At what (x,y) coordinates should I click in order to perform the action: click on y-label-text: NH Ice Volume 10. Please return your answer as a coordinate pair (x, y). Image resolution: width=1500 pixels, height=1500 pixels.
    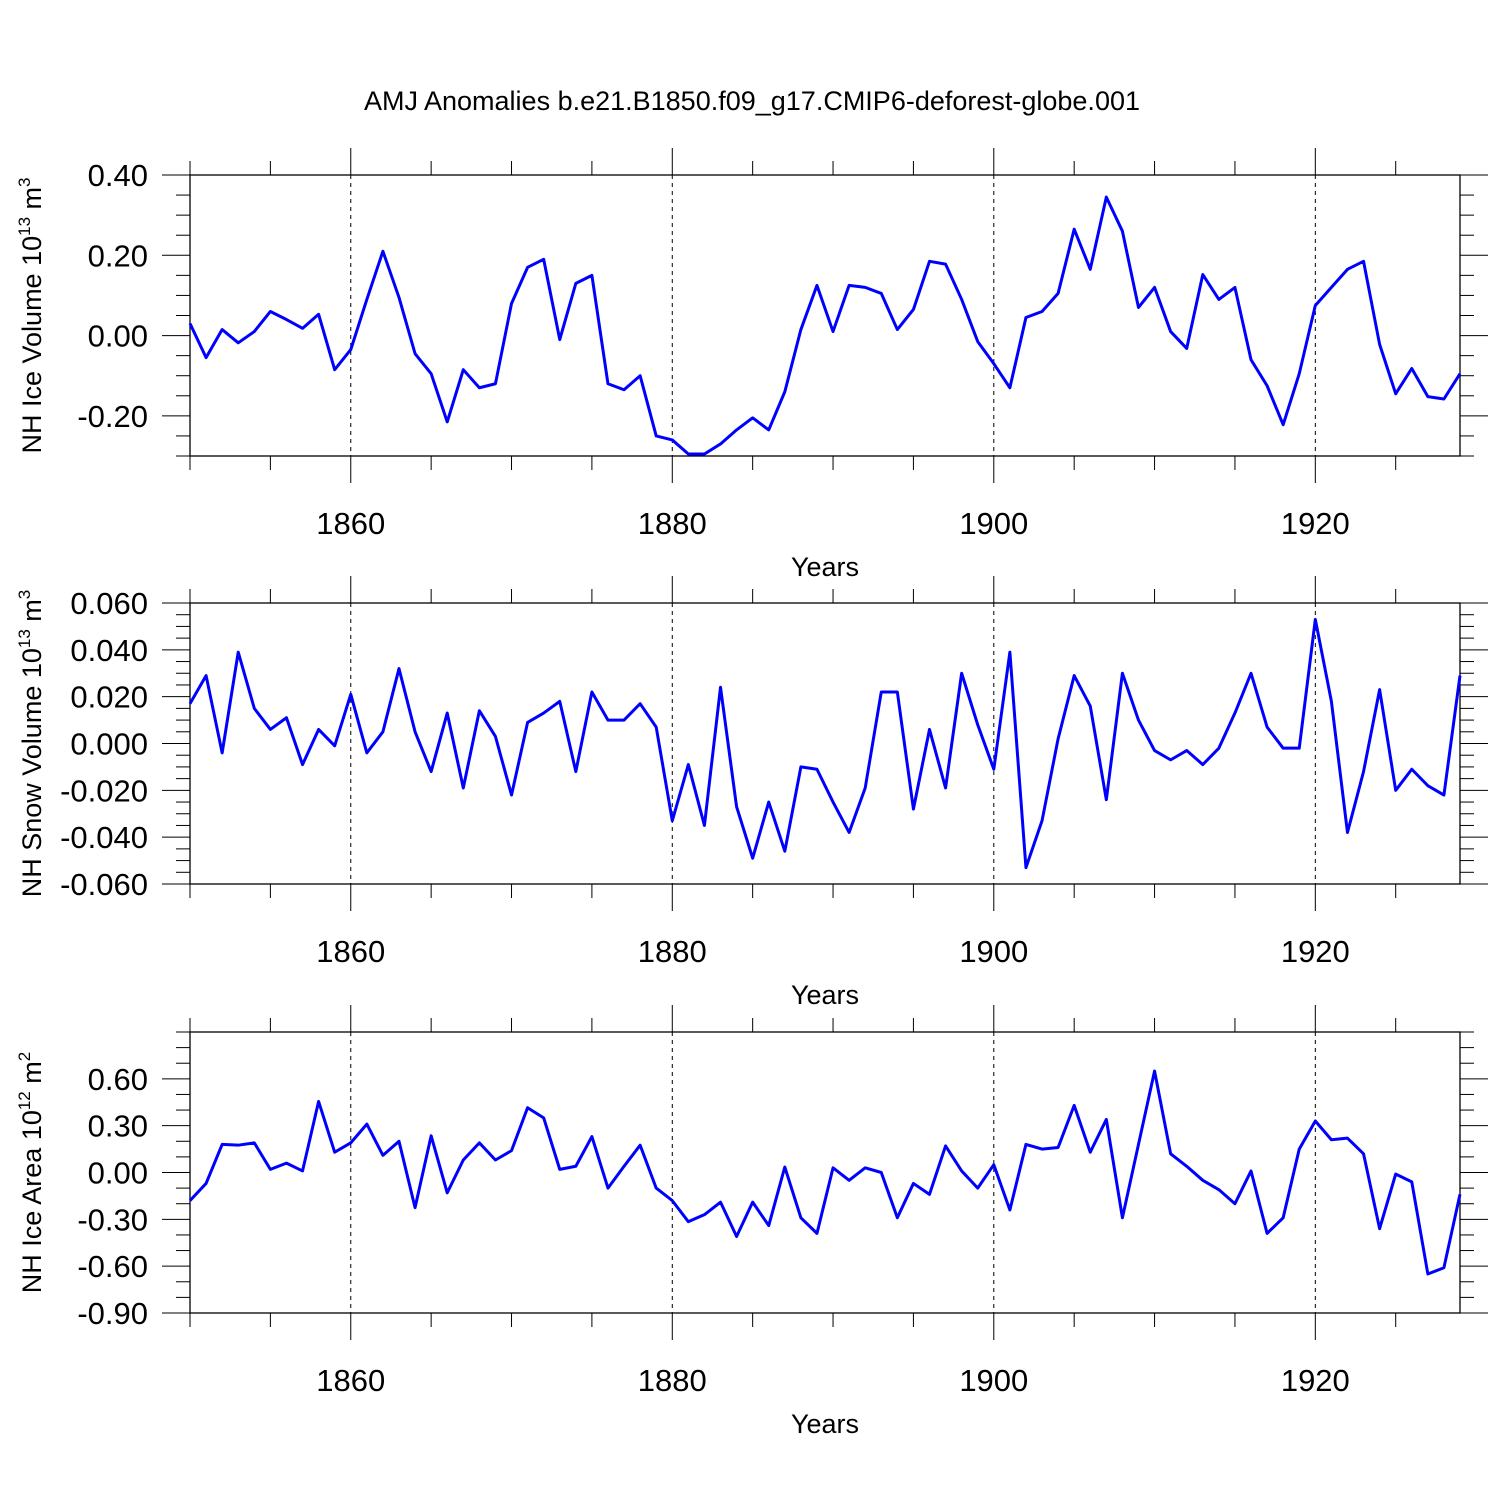
    Looking at the image, I should click on (32, 345).